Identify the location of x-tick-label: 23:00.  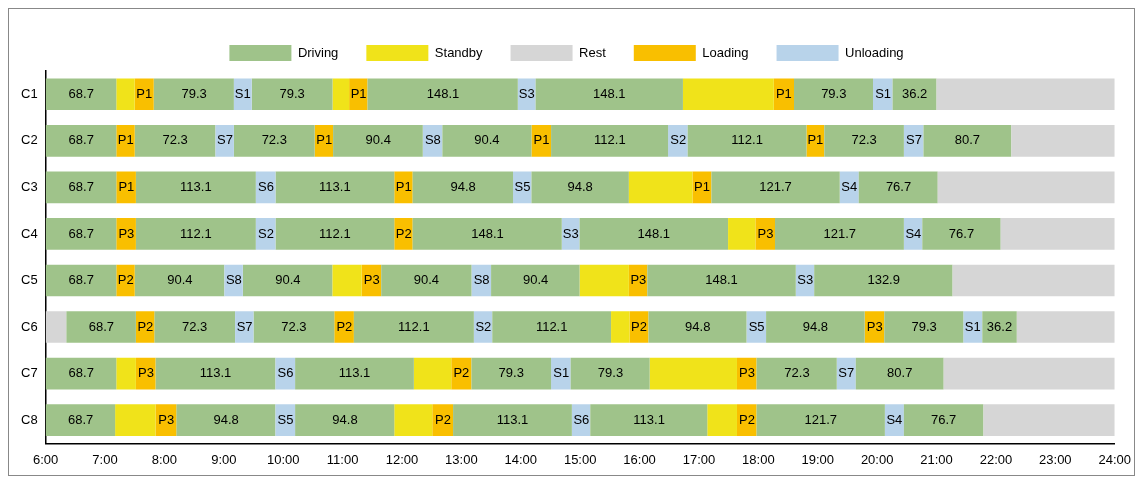
(1055, 459).